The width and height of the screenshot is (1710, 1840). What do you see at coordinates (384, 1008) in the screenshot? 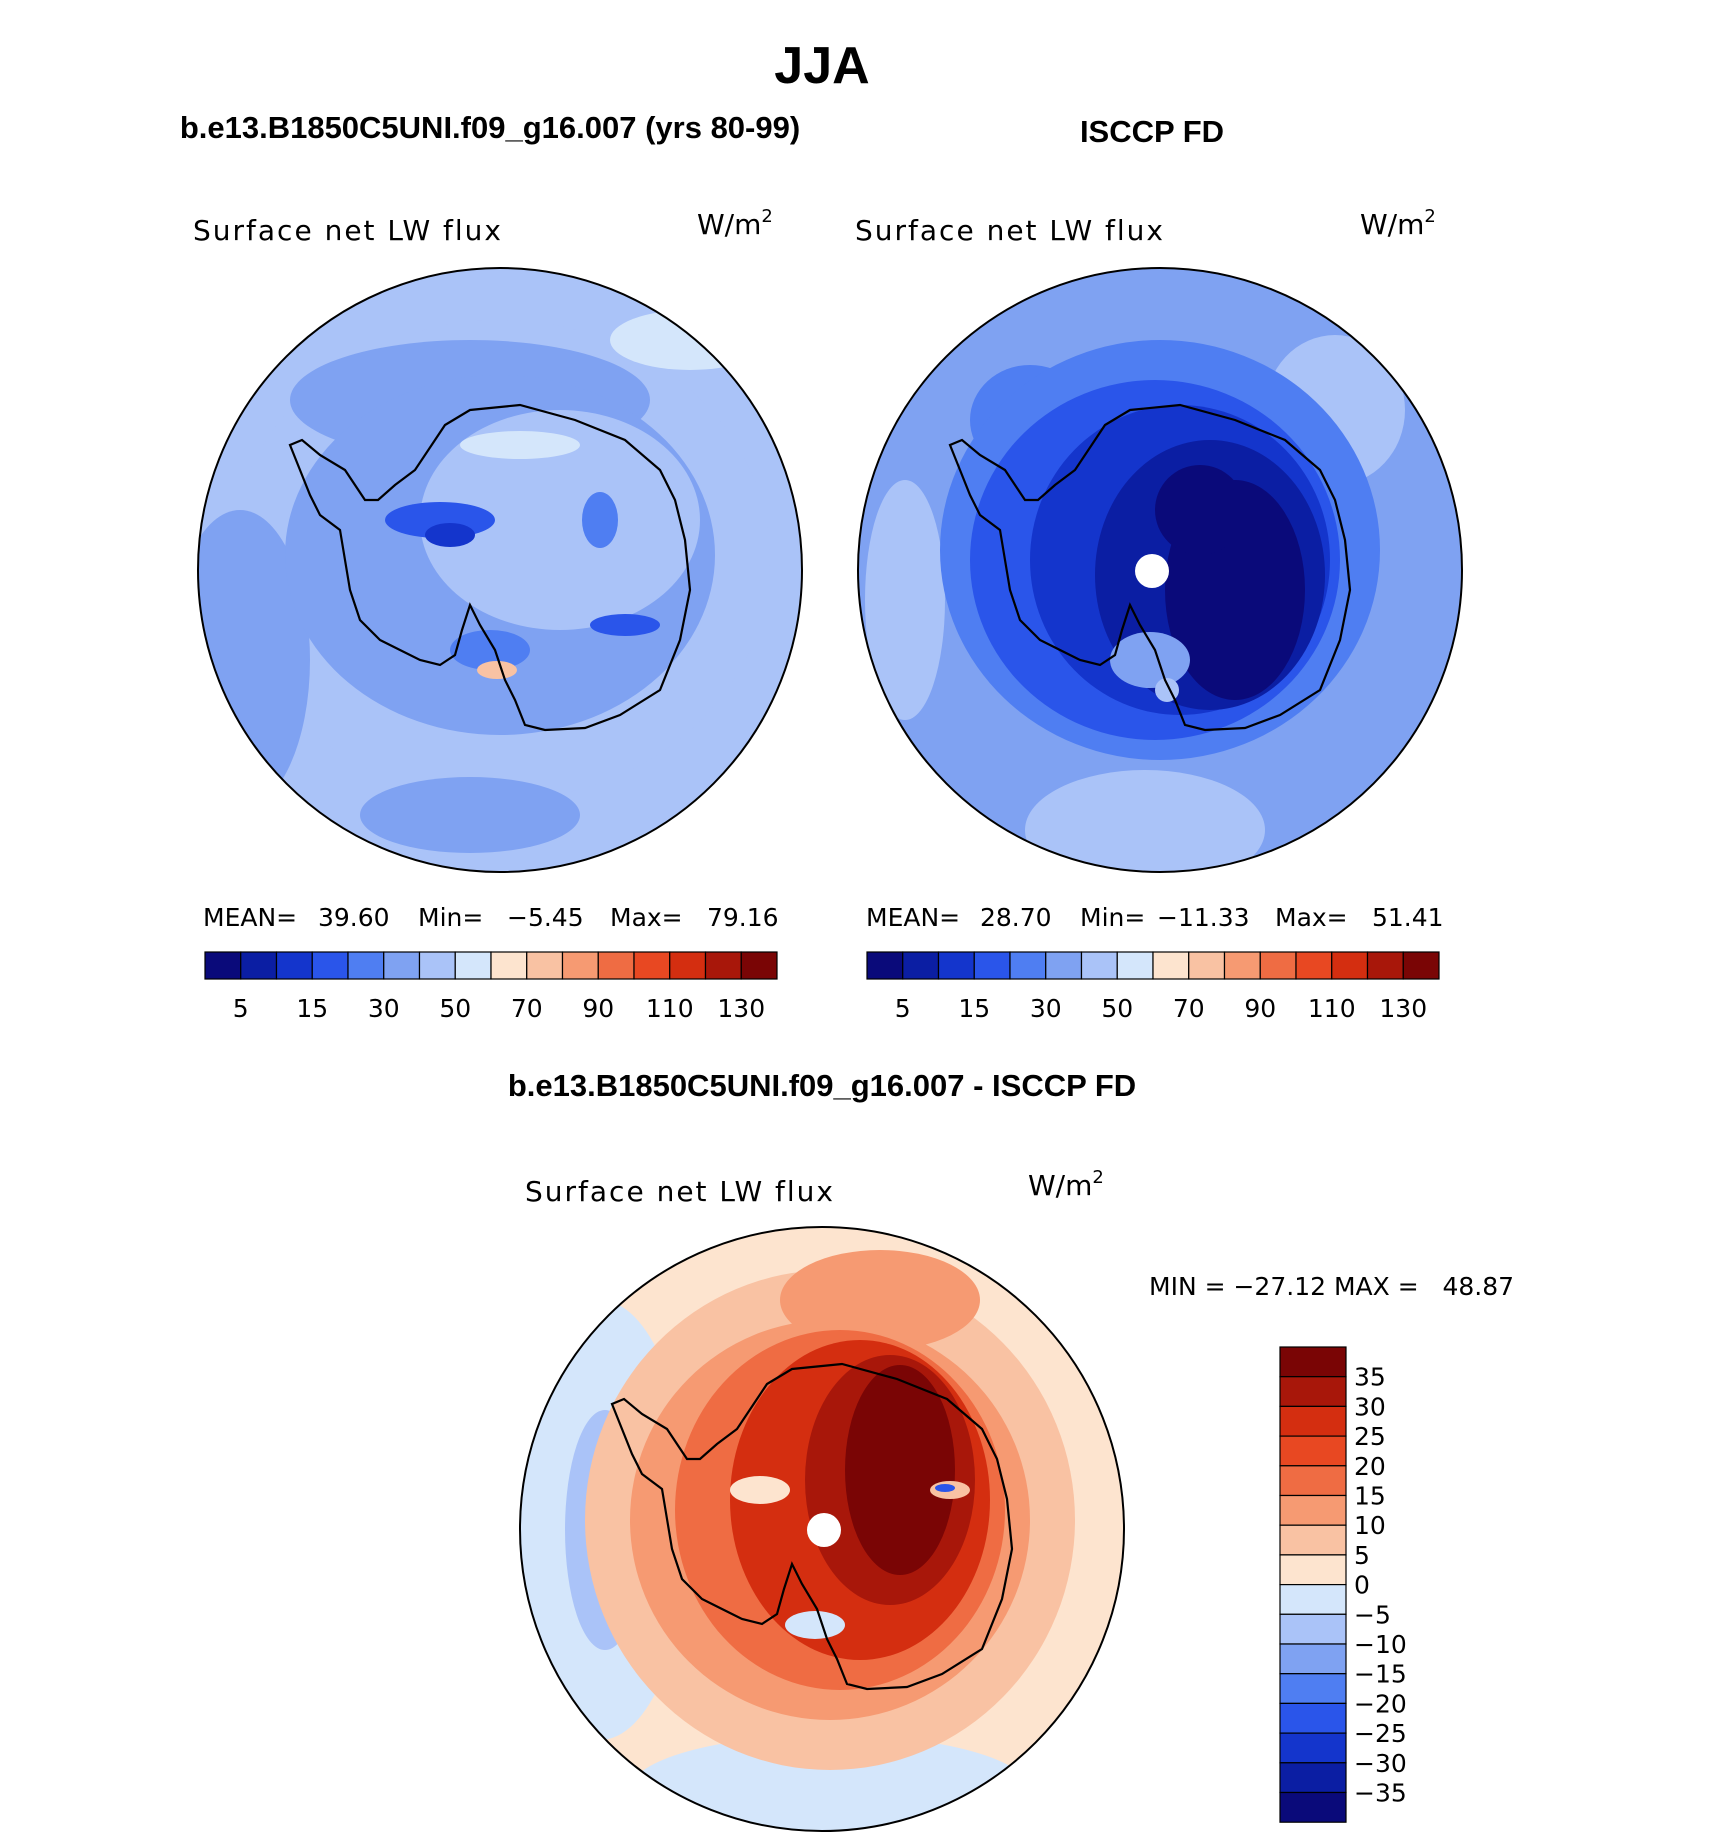
I see `panel-model-colorbar-tick-label: 30` at bounding box center [384, 1008].